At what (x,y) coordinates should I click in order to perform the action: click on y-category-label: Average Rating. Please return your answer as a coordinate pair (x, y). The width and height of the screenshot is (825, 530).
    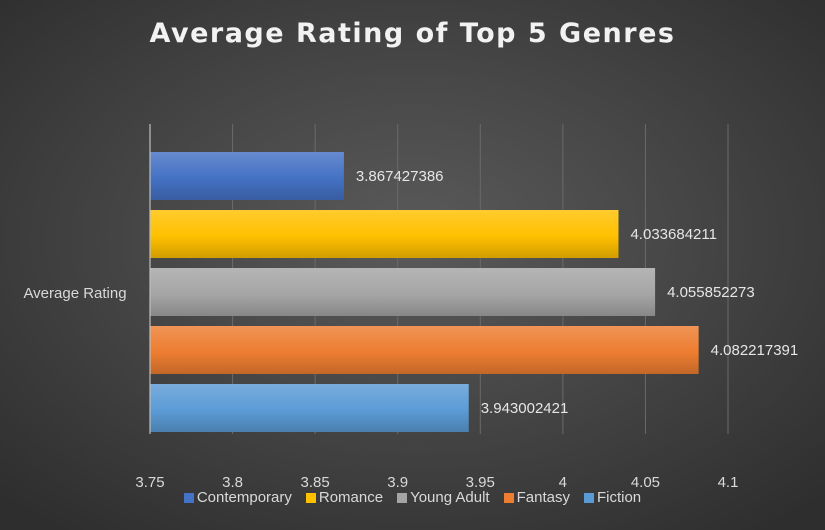
    Looking at the image, I should click on (74, 293).